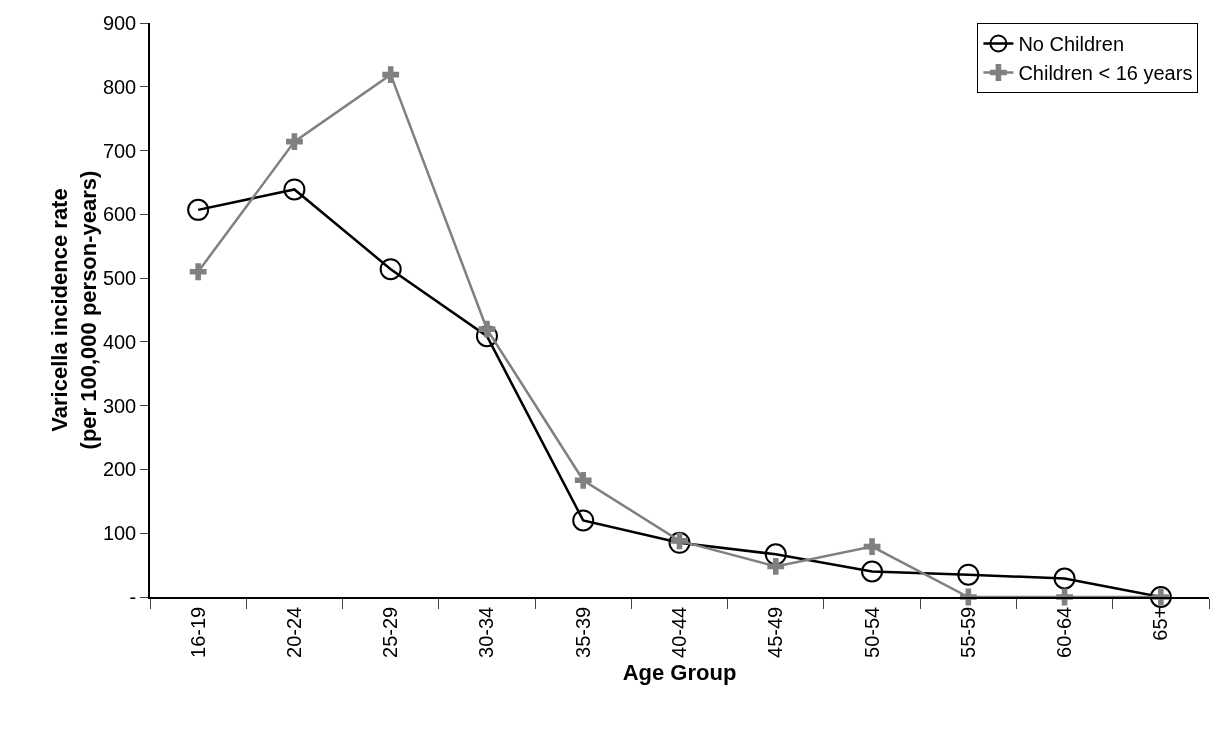  What do you see at coordinates (119, 23) in the screenshot?
I see `y-tick-label: 900` at bounding box center [119, 23].